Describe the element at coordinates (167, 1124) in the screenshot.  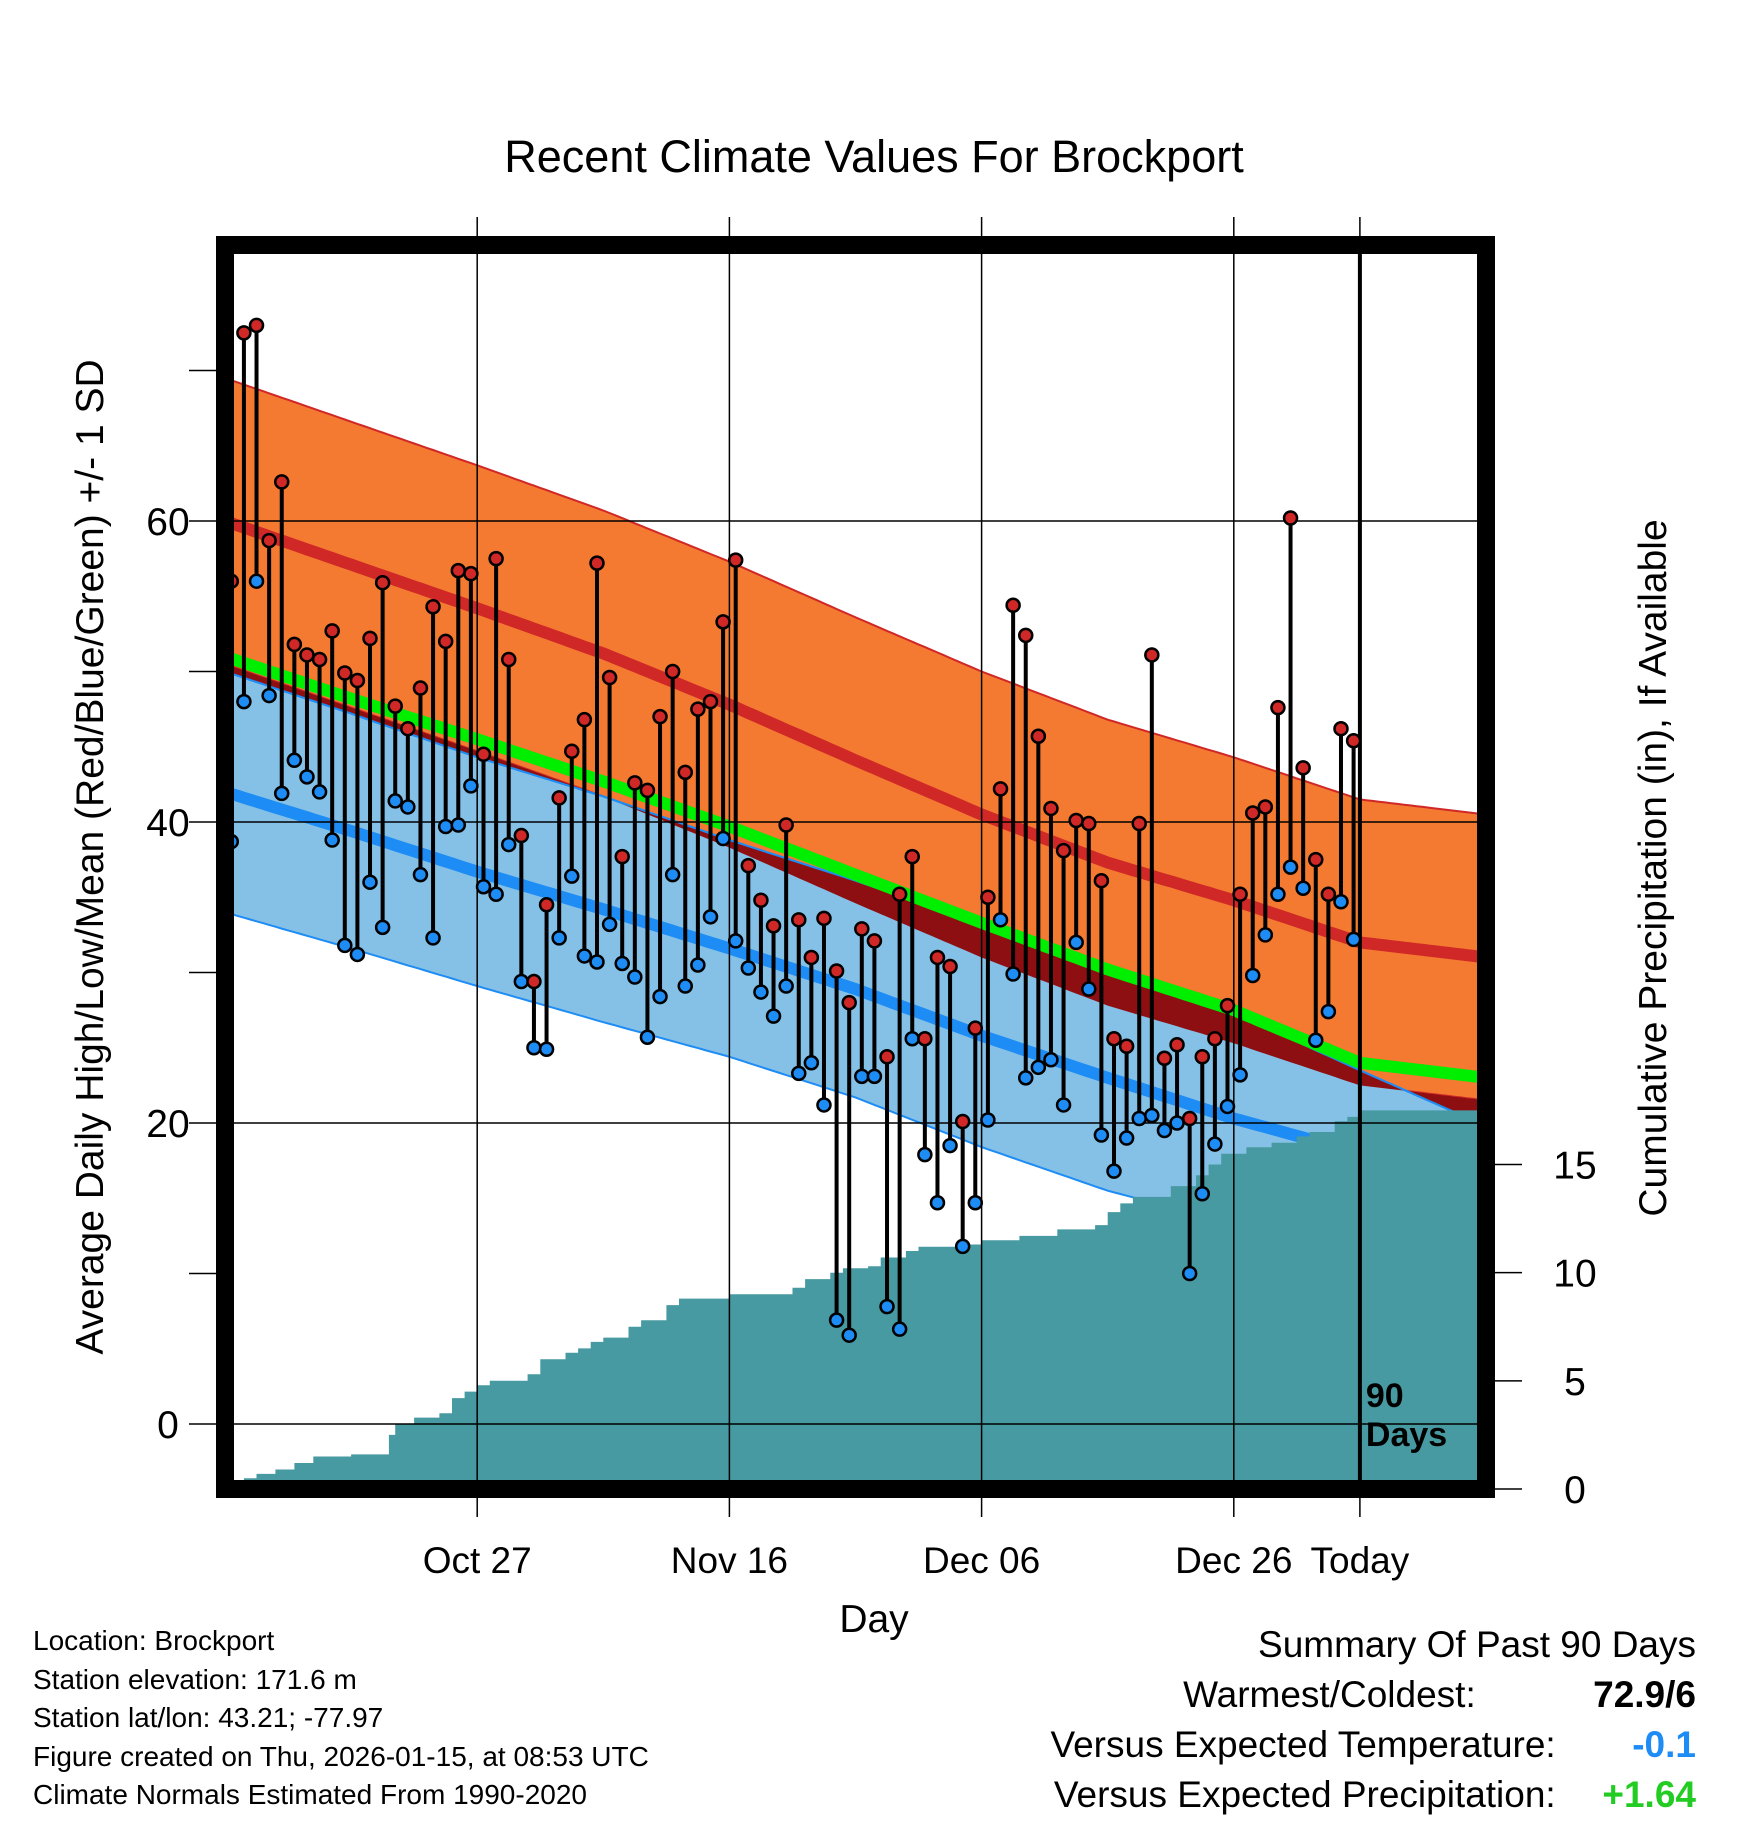
I see `y-tick-label-left: 20` at that location.